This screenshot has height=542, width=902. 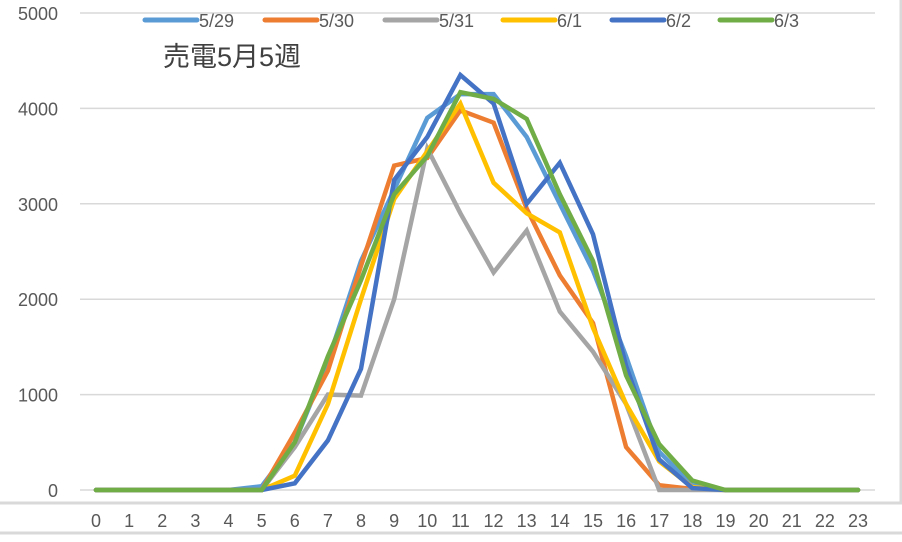 I want to click on x-tick-label: 1, so click(x=129, y=521).